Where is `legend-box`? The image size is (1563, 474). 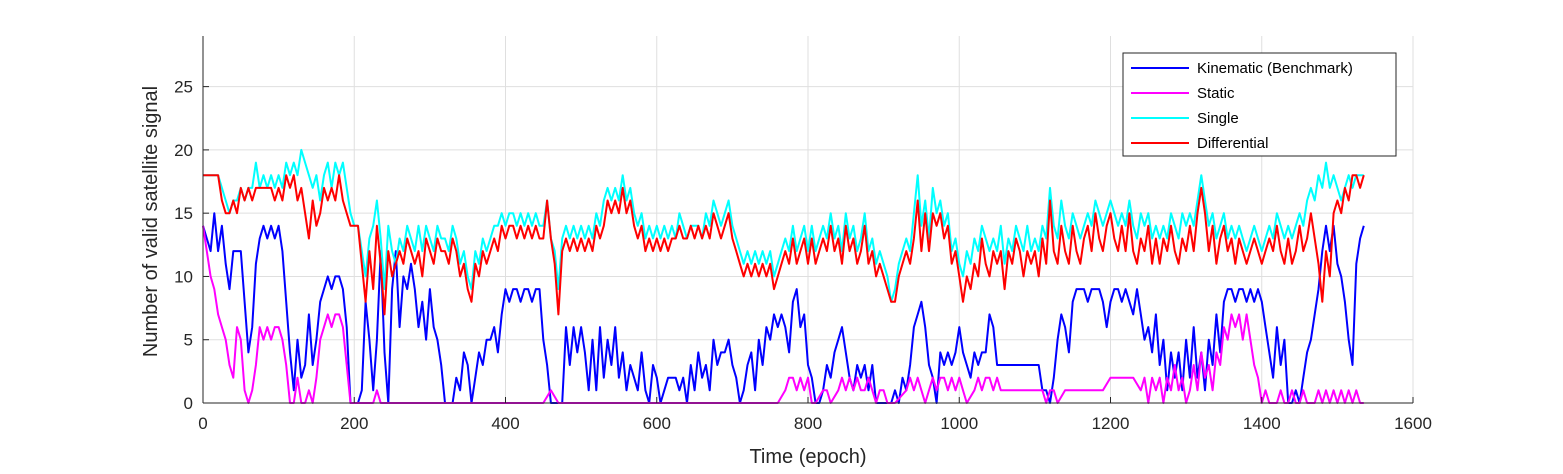 legend-box is located at coordinates (1259, 104).